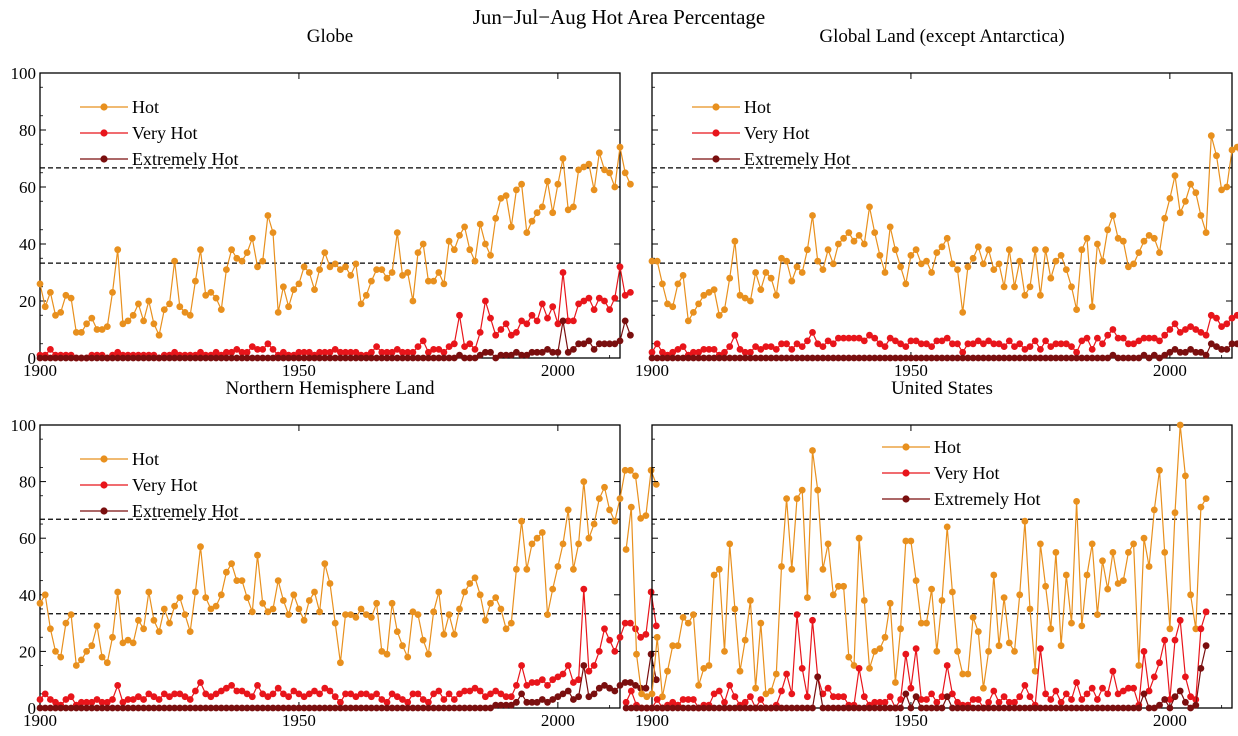 This screenshot has width=1238, height=736. I want to click on legend: Hot Very Hot Extremely Hot, so click(961, 473).